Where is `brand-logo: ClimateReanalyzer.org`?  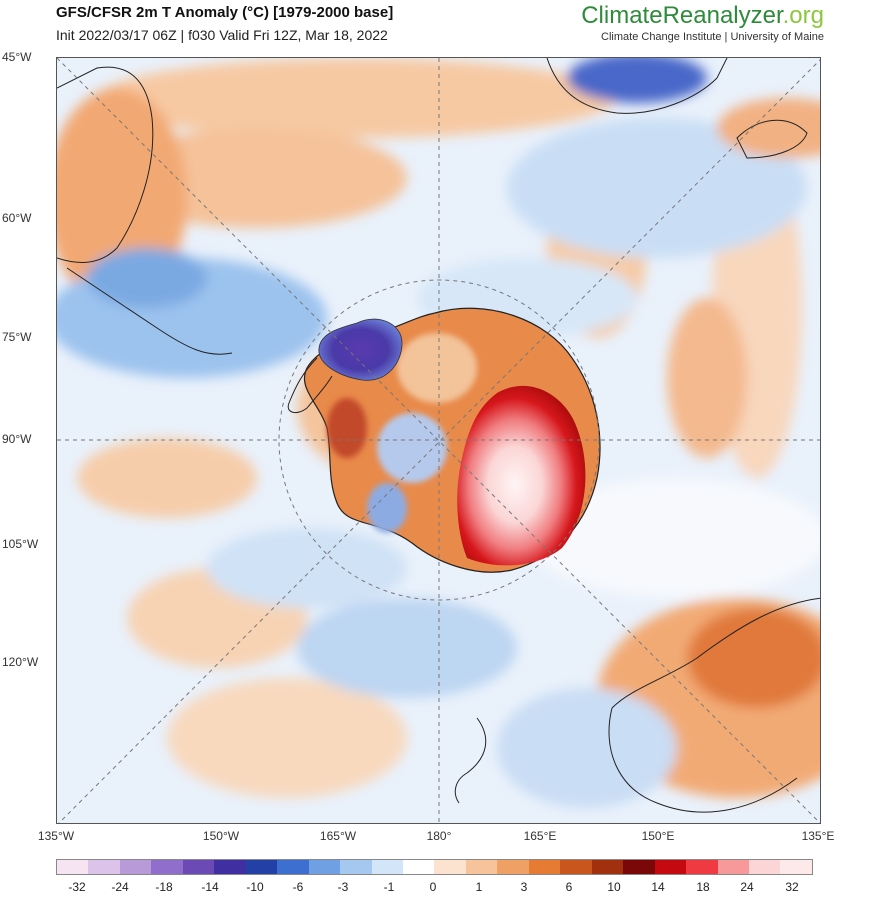 brand-logo: ClimateReanalyzer.org is located at coordinates (702, 16).